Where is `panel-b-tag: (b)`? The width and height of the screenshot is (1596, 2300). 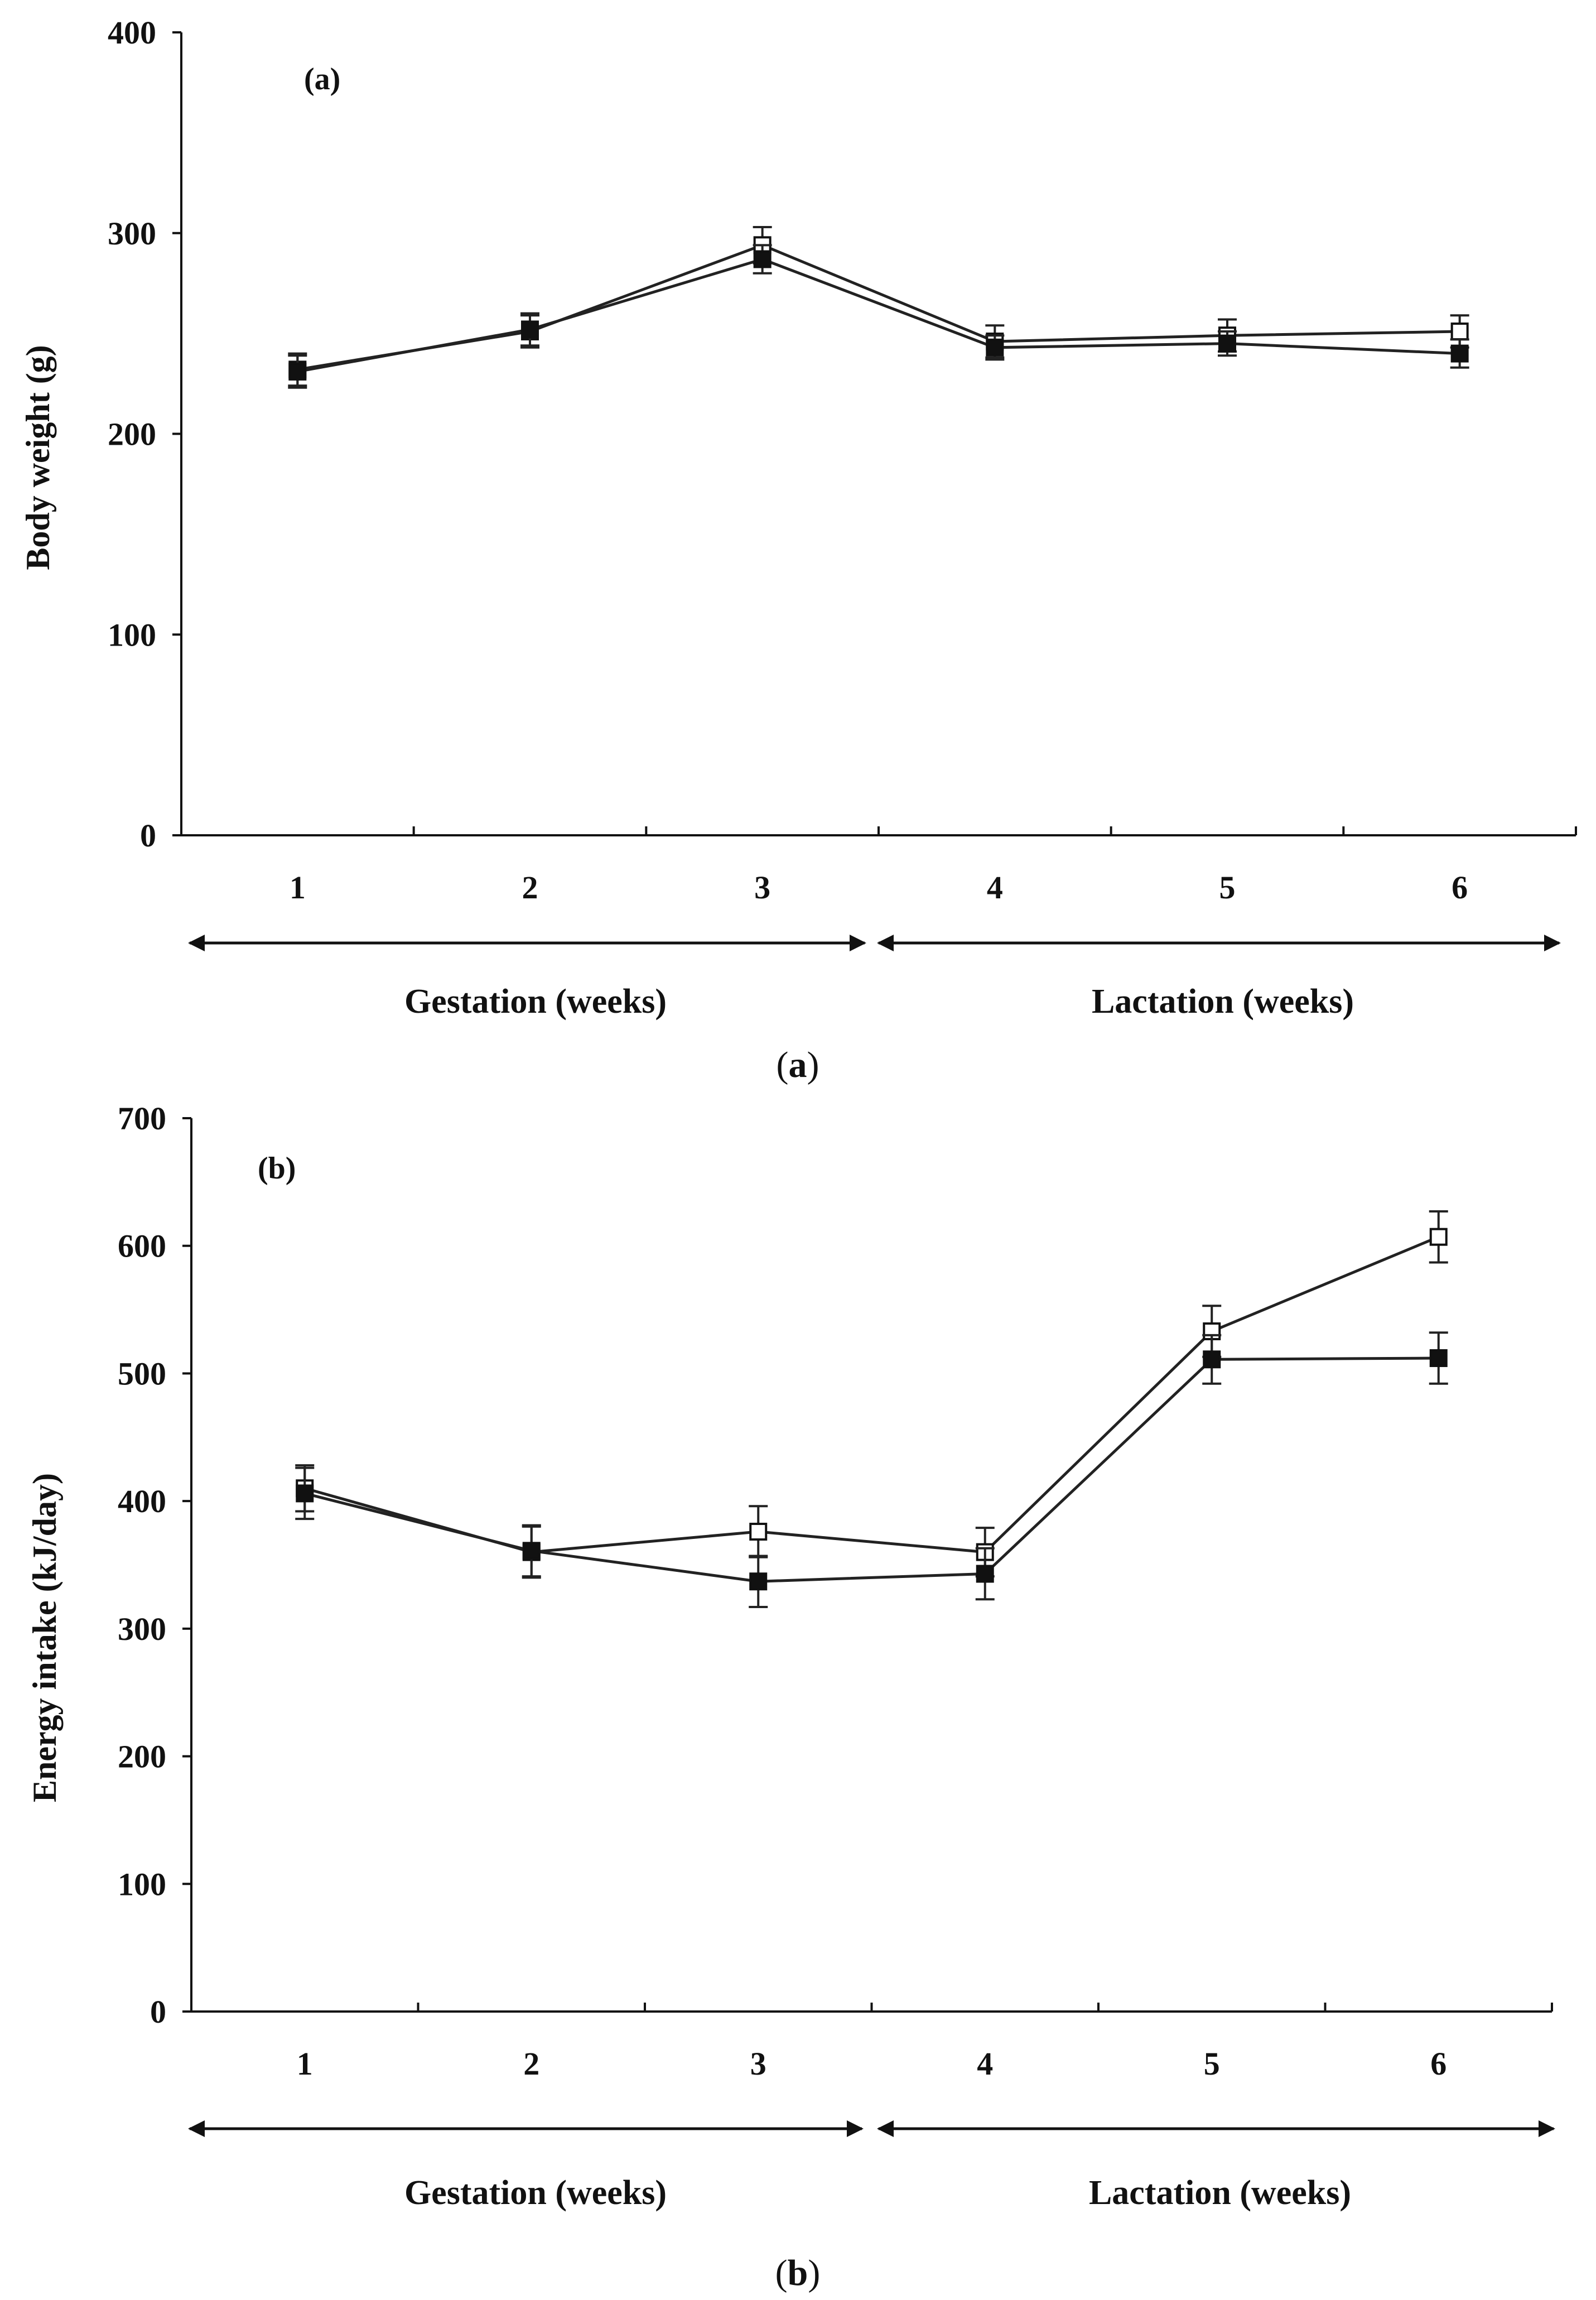
panel-b-tag: (b) is located at coordinates (277, 1168).